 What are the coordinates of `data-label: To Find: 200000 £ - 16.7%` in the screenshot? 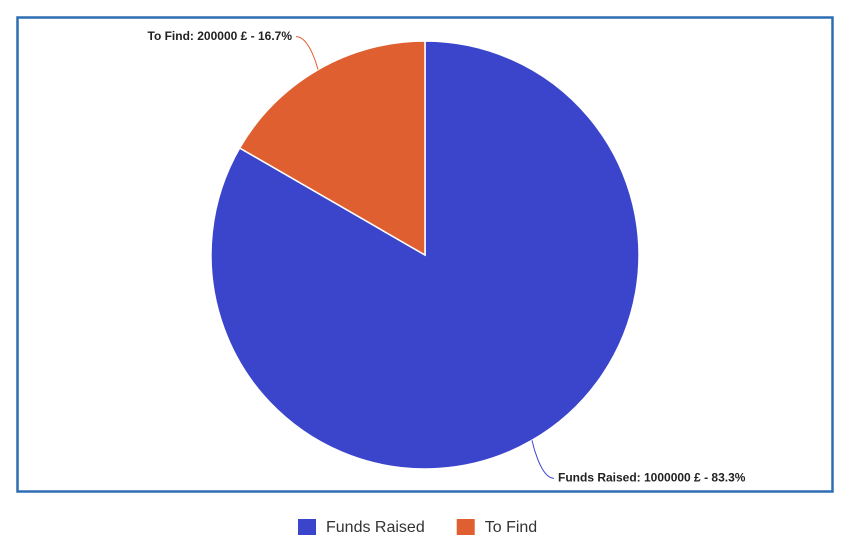 It's located at (220, 36).